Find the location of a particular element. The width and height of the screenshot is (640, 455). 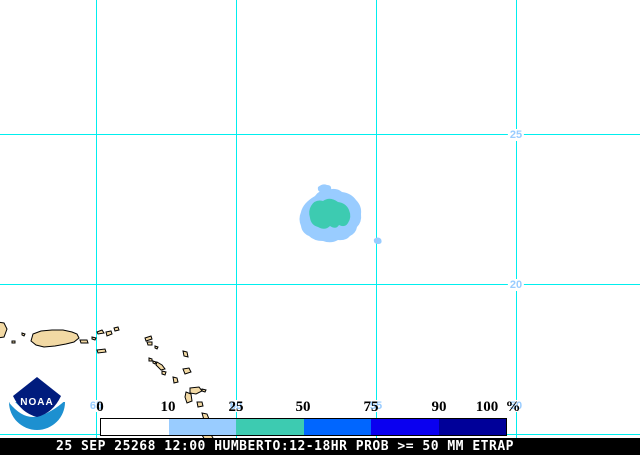

island-marie-galante is located at coordinates (200, 404).